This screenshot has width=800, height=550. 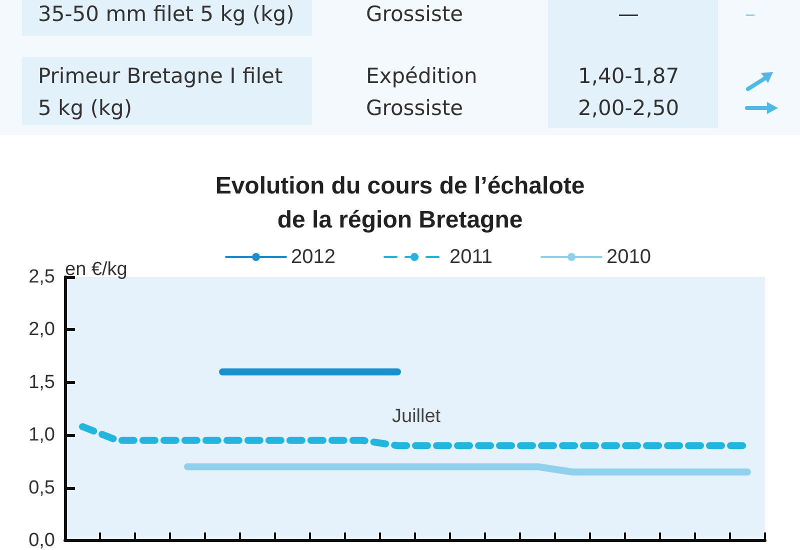 I want to click on text: 35-50 mm filet 5 kg (kg), so click(x=166, y=14).